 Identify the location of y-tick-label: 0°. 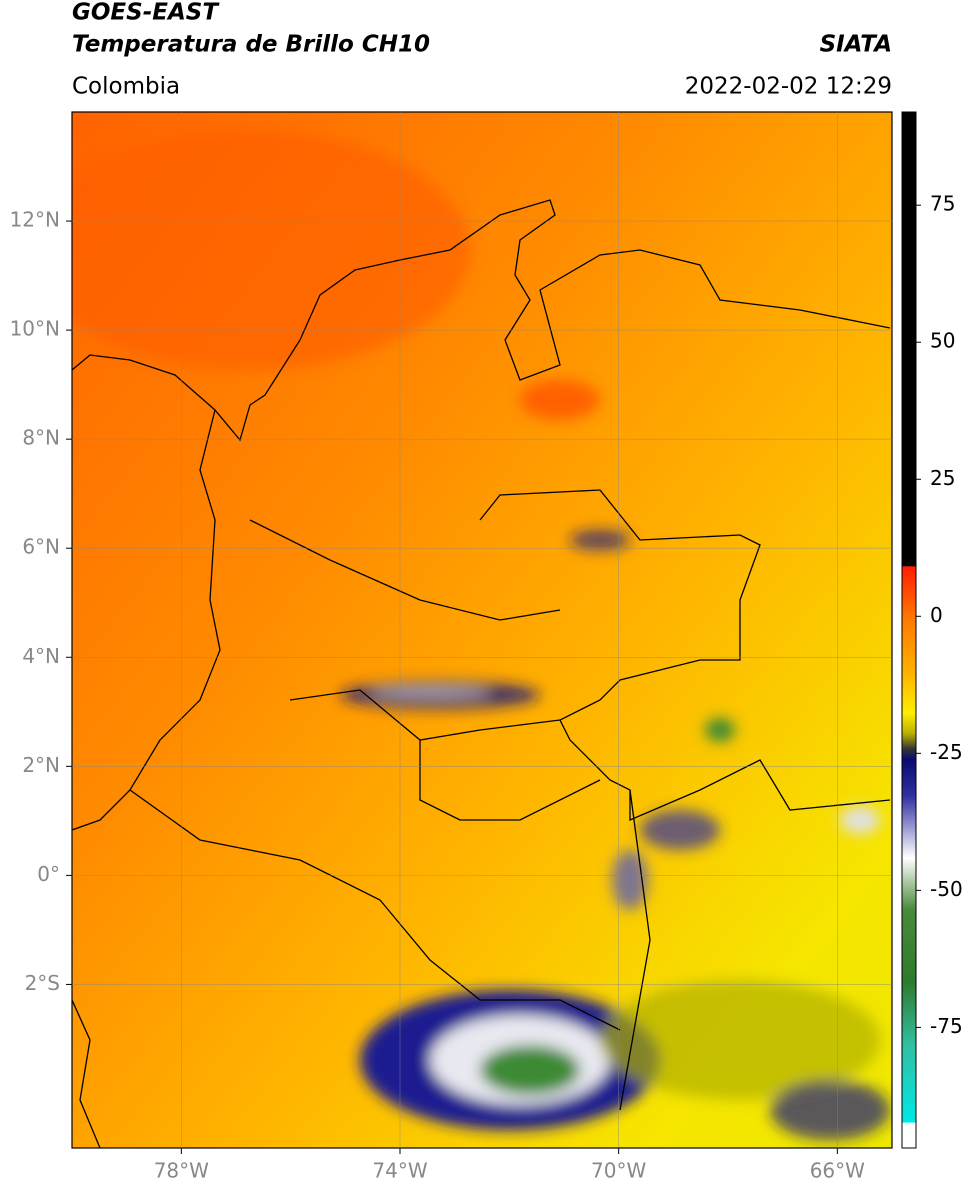
(48, 874).